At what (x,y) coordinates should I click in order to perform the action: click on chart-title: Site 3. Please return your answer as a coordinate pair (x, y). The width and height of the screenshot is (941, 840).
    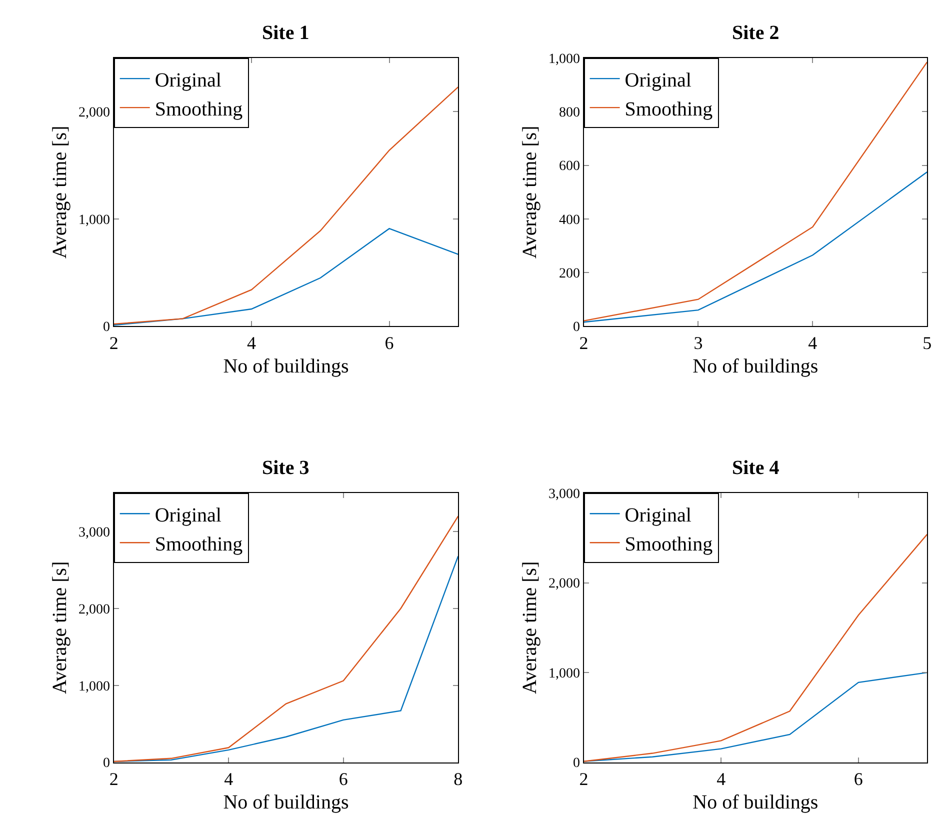
    Looking at the image, I should click on (286, 468).